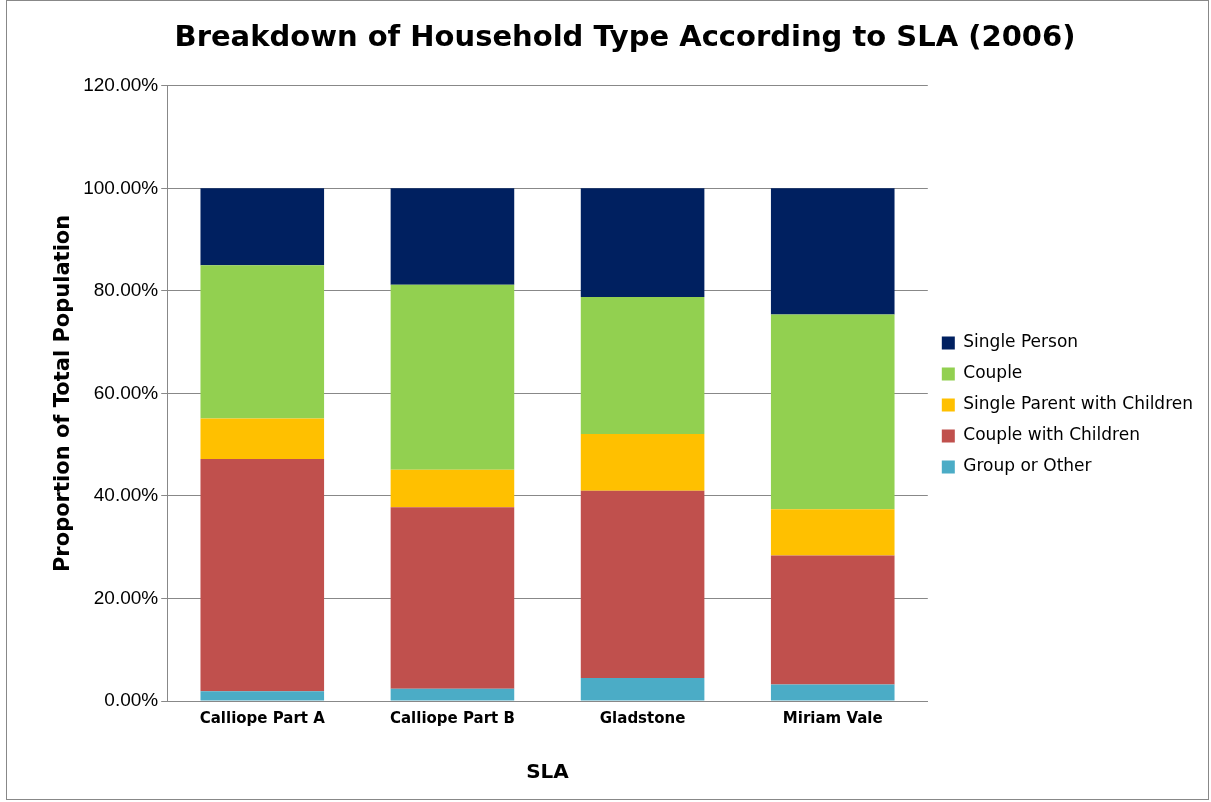 Image resolution: width=1211 pixels, height=802 pixels. Describe the element at coordinates (262, 717) in the screenshot. I see `x-tick-label: Calliope Part A` at that location.